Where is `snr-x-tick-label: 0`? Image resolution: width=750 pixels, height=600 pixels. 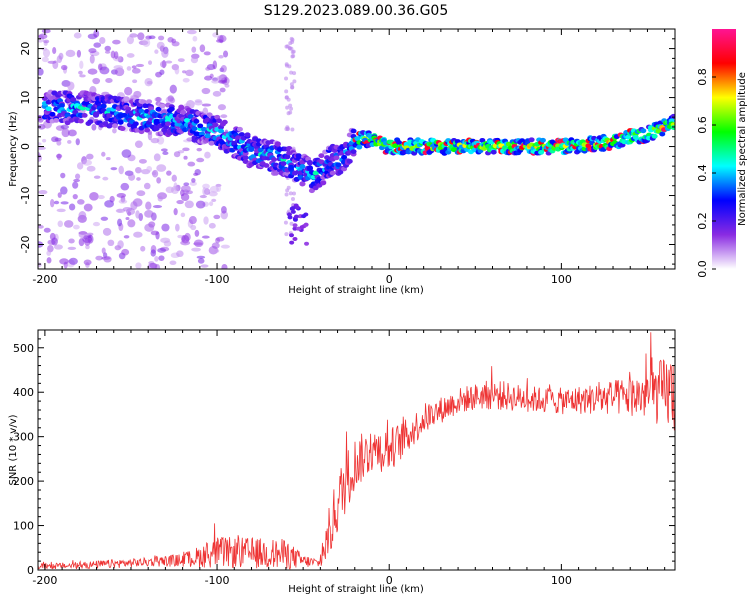 snr-x-tick-label: 0 is located at coordinates (389, 580).